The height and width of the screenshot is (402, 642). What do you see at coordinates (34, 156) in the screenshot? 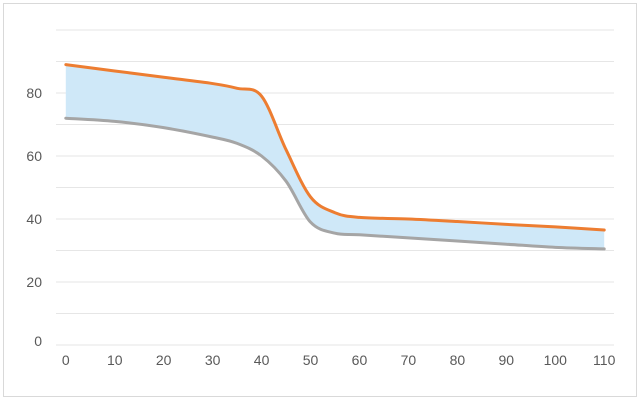
I see `y-tick-label: 60` at bounding box center [34, 156].